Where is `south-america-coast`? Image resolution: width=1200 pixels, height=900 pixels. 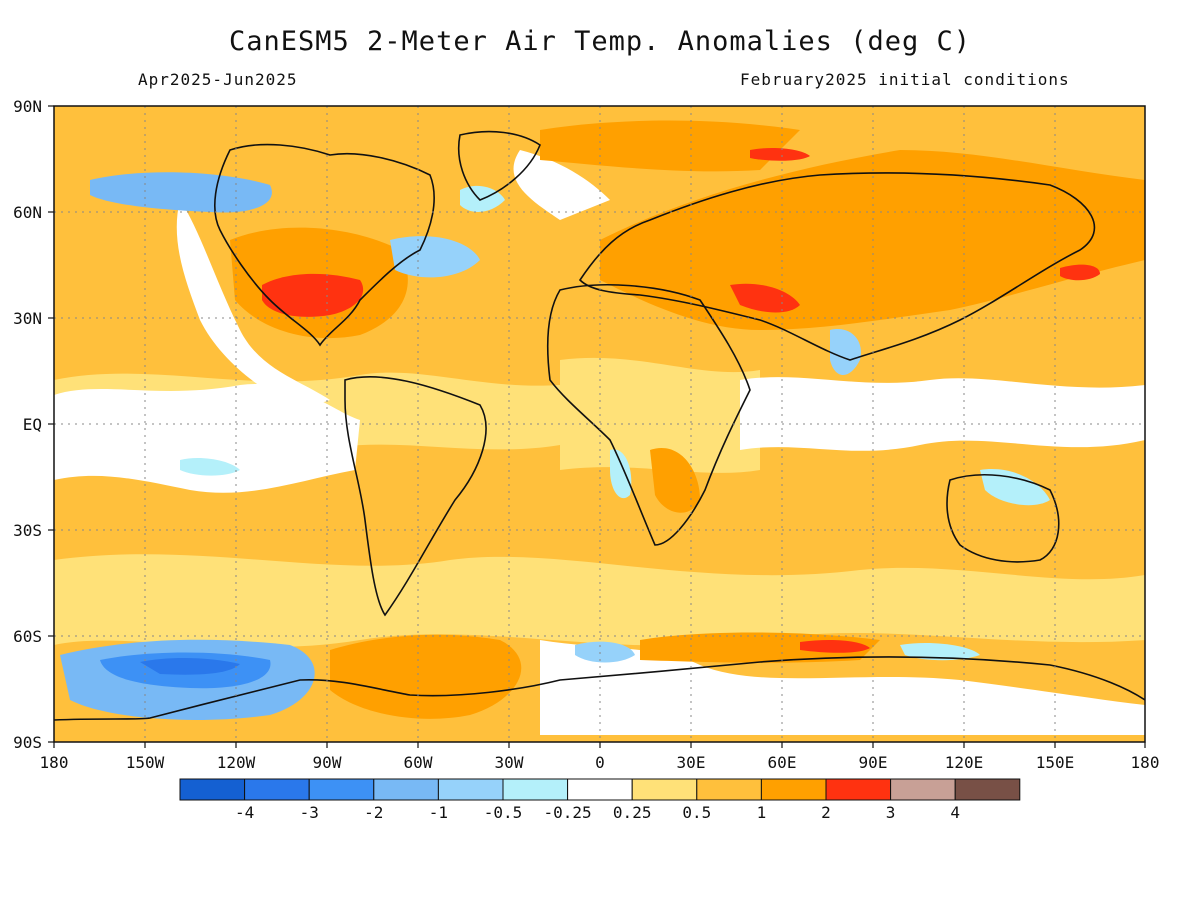 south-america-coast is located at coordinates (415, 496).